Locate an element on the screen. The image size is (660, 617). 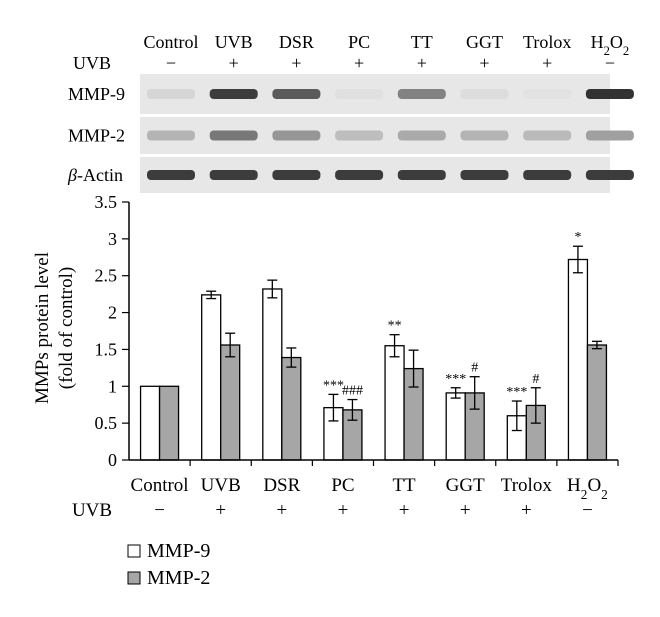
bar-mmp-9-dsr is located at coordinates (272, 370).